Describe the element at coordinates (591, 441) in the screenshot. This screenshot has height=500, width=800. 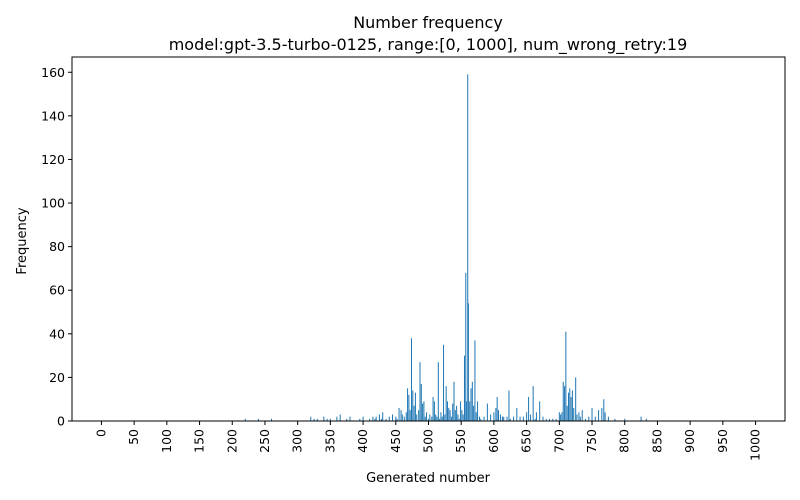
I see `x-tick-label: 750` at that location.